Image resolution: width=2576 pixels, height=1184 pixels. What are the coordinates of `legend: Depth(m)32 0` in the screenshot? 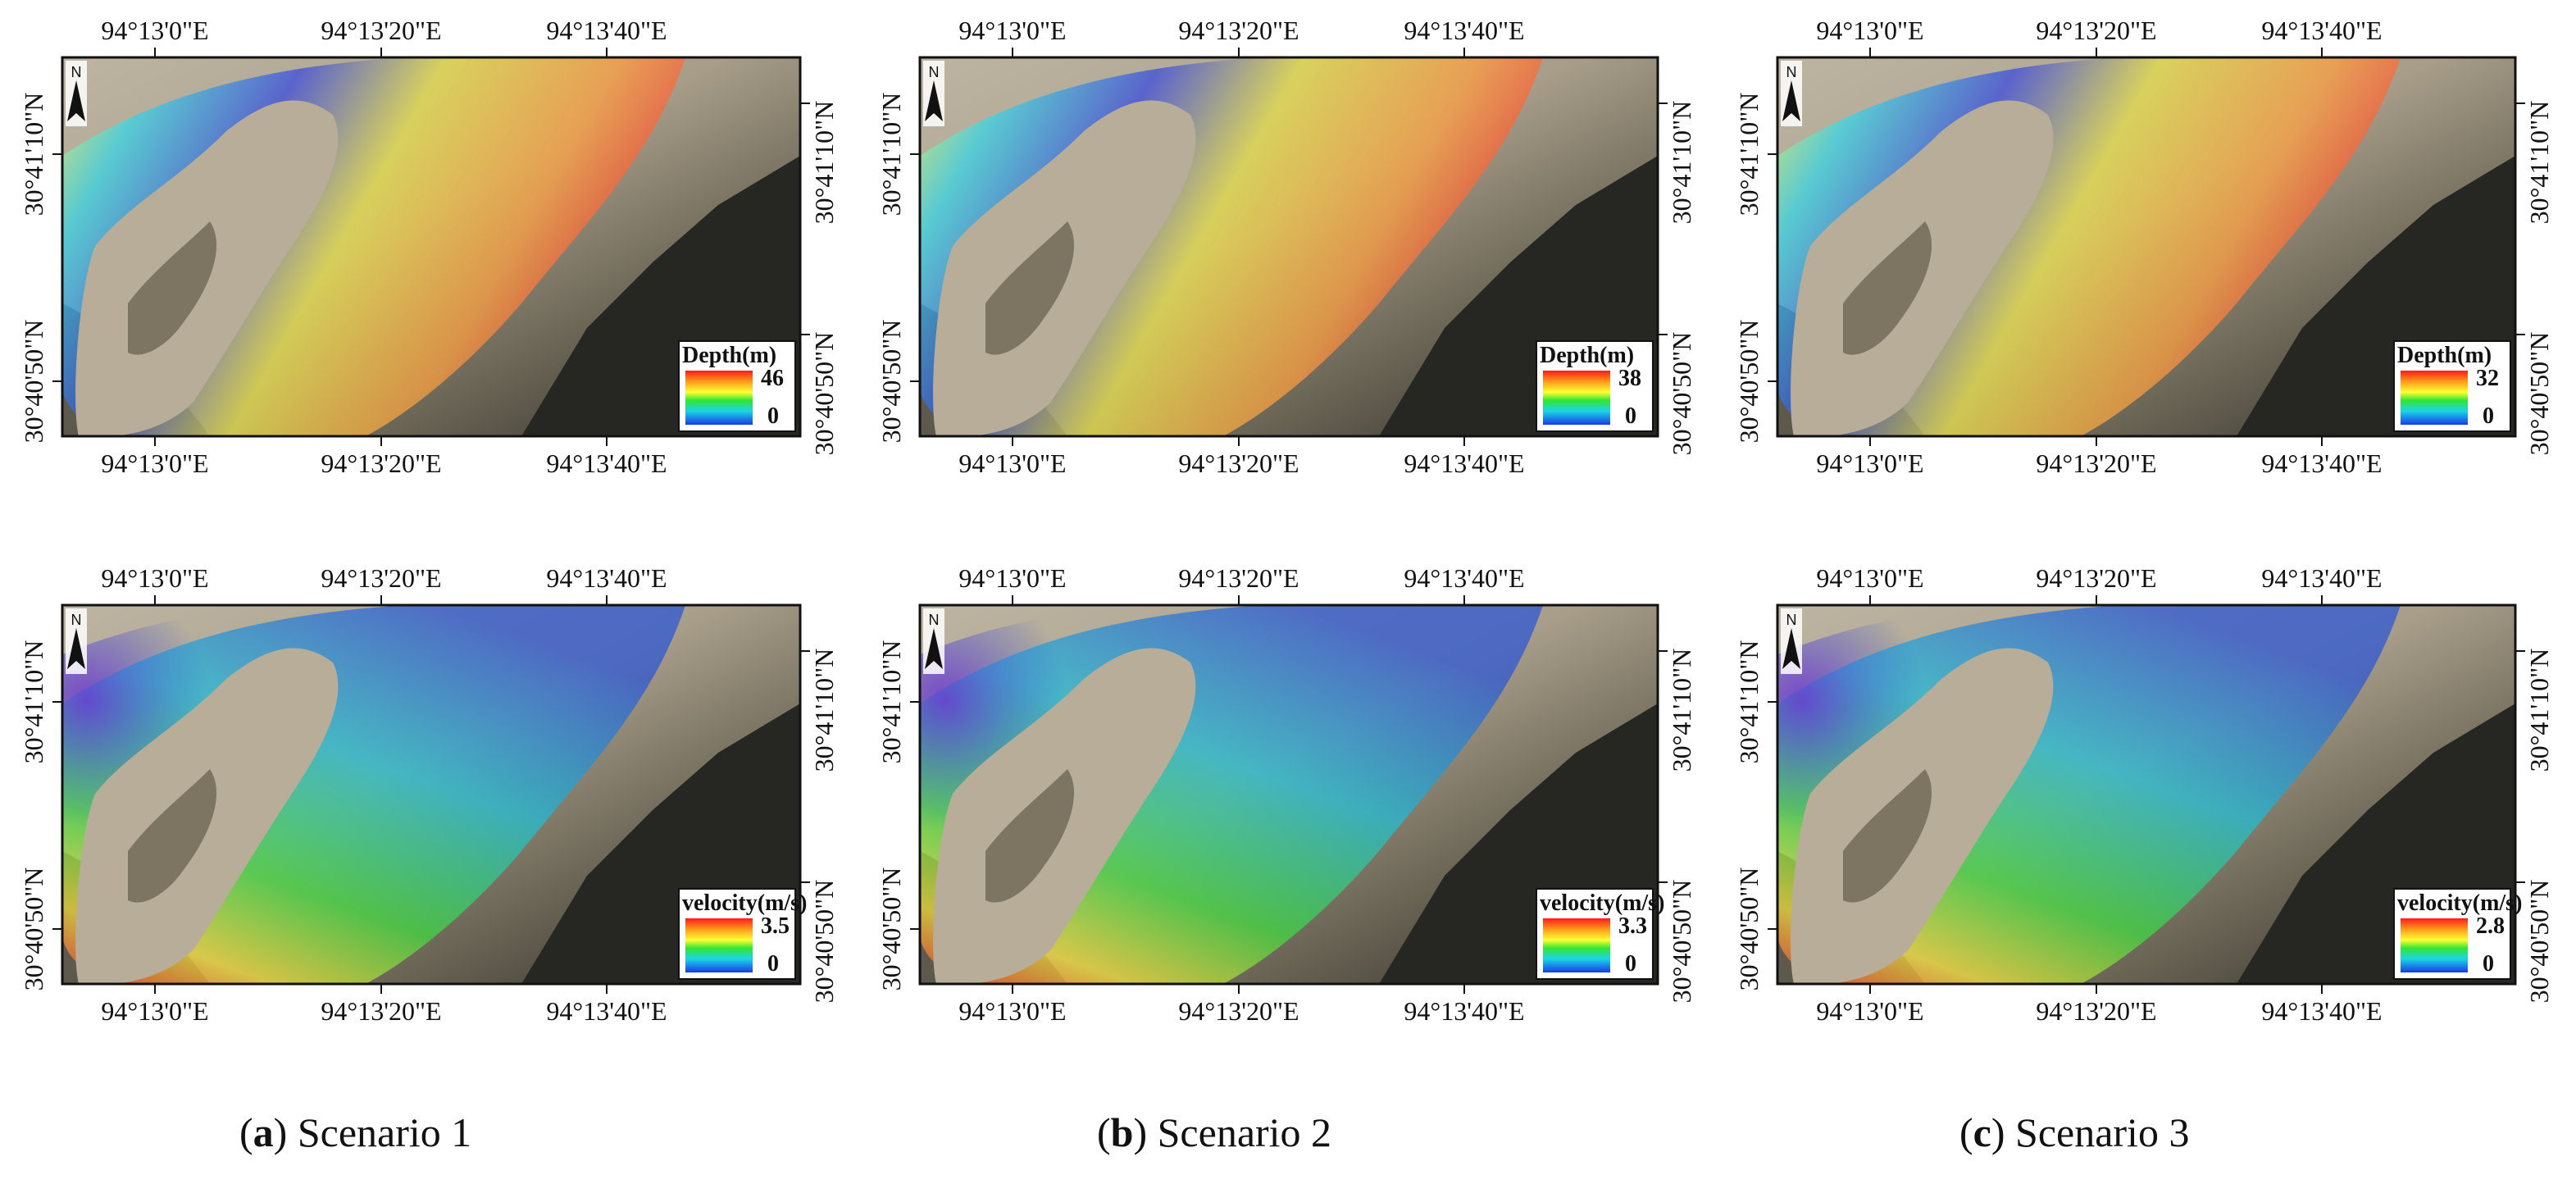 It's located at (2452, 386).